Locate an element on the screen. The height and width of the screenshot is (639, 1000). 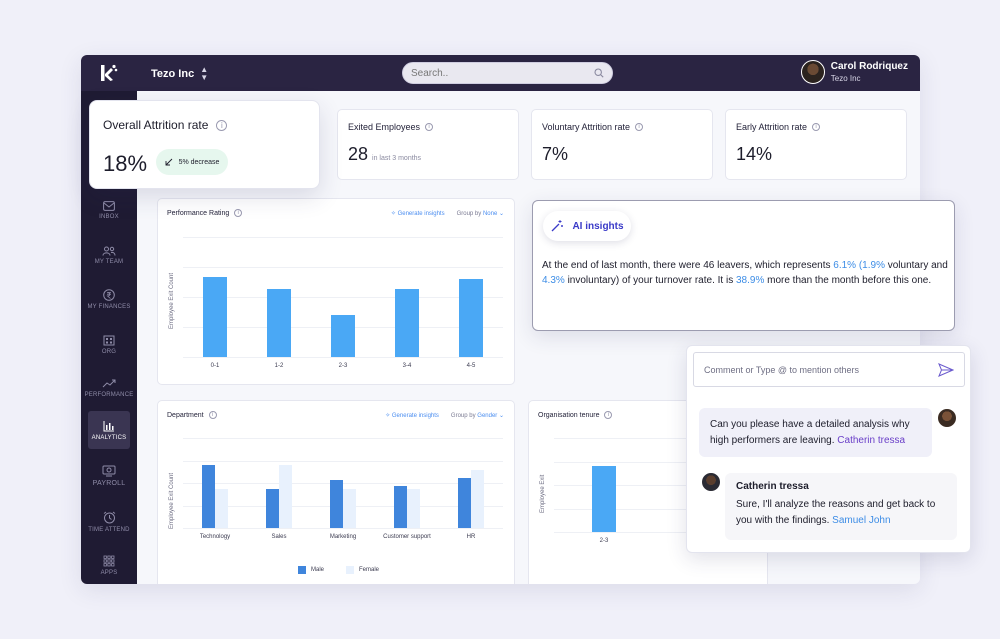
clock-icon is located at coordinates (109, 517).